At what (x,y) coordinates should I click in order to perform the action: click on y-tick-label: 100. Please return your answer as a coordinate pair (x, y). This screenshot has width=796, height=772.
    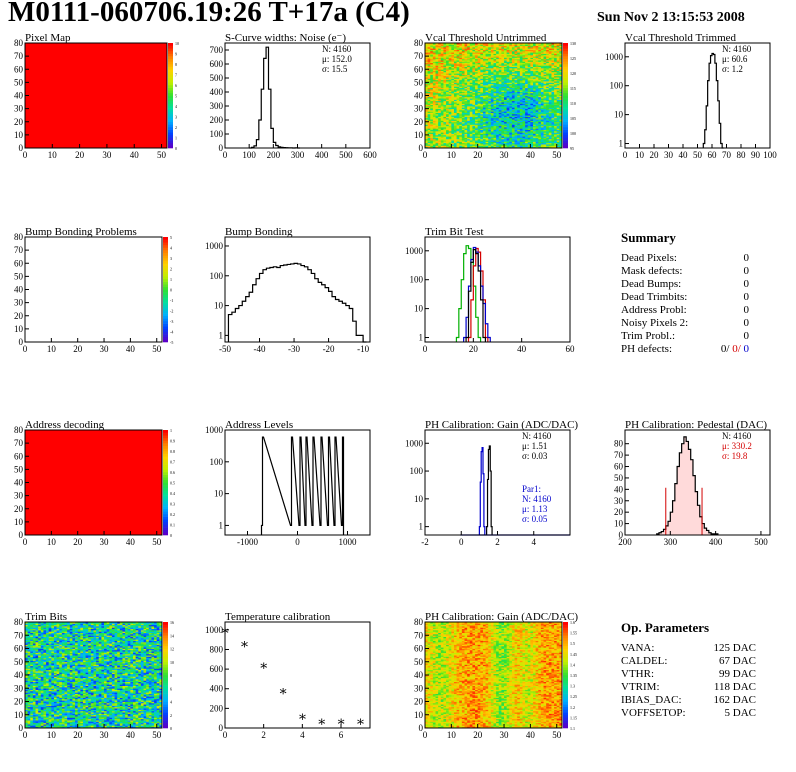
    Looking at the image, I should click on (217, 134).